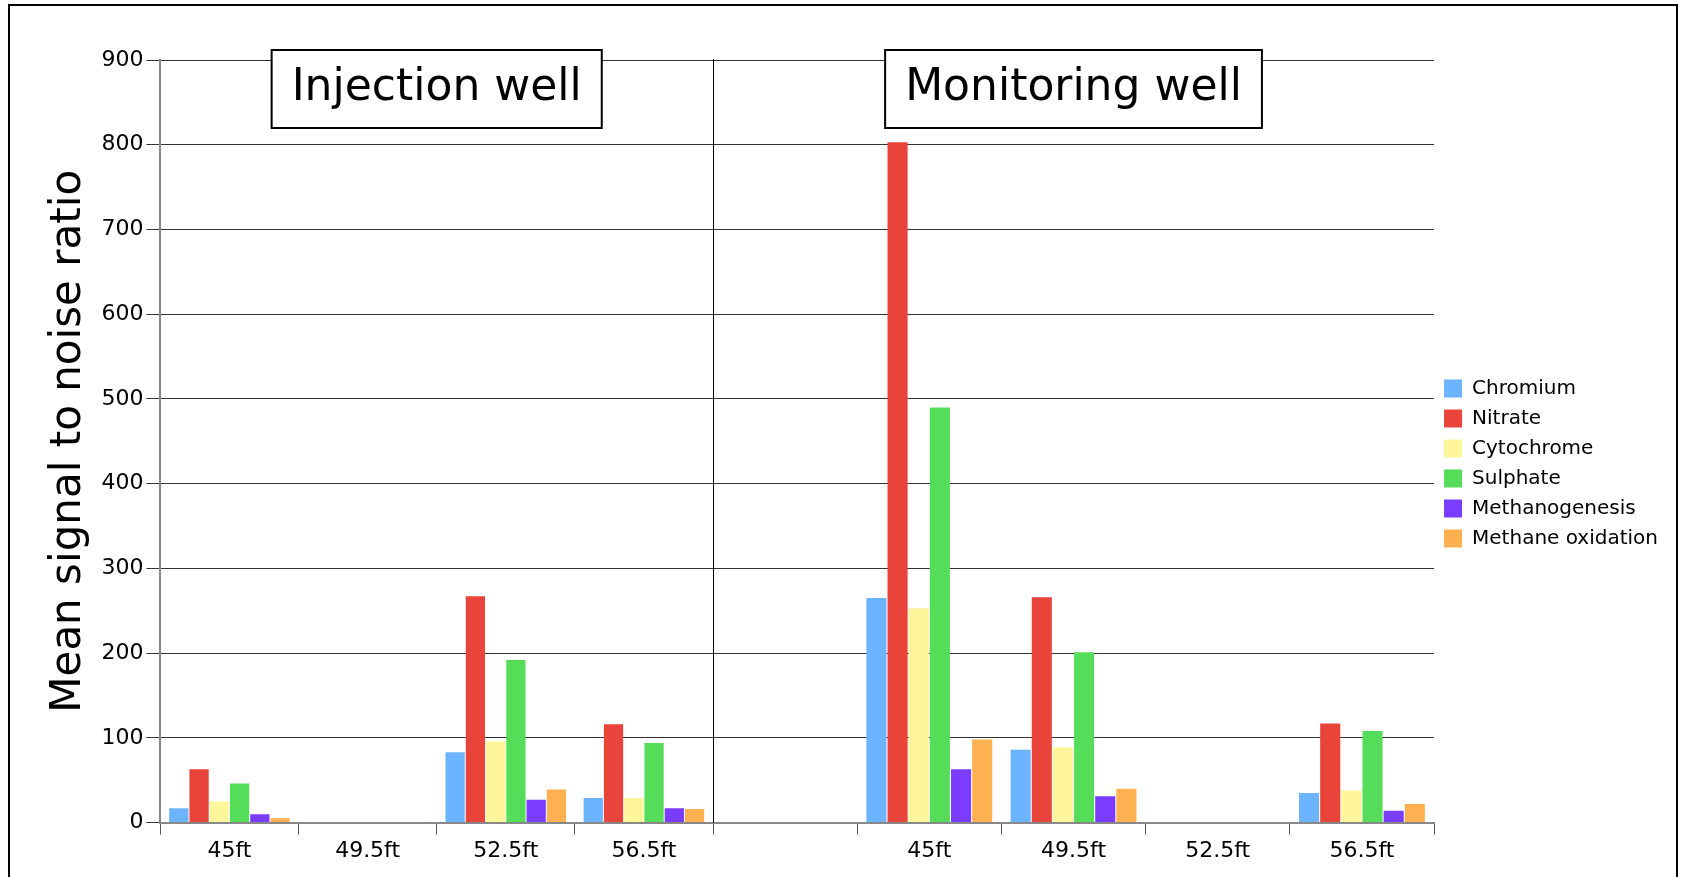 This screenshot has width=1682, height=877. What do you see at coordinates (122, 567) in the screenshot?
I see `y-tick-label: 300` at bounding box center [122, 567].